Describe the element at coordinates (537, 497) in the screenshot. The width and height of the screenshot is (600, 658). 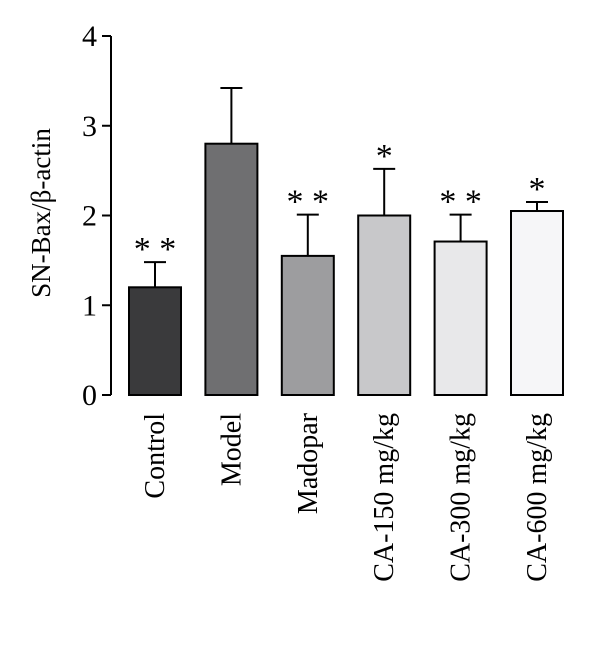
I see `x-category-label: CA-600 mg/kg` at that location.